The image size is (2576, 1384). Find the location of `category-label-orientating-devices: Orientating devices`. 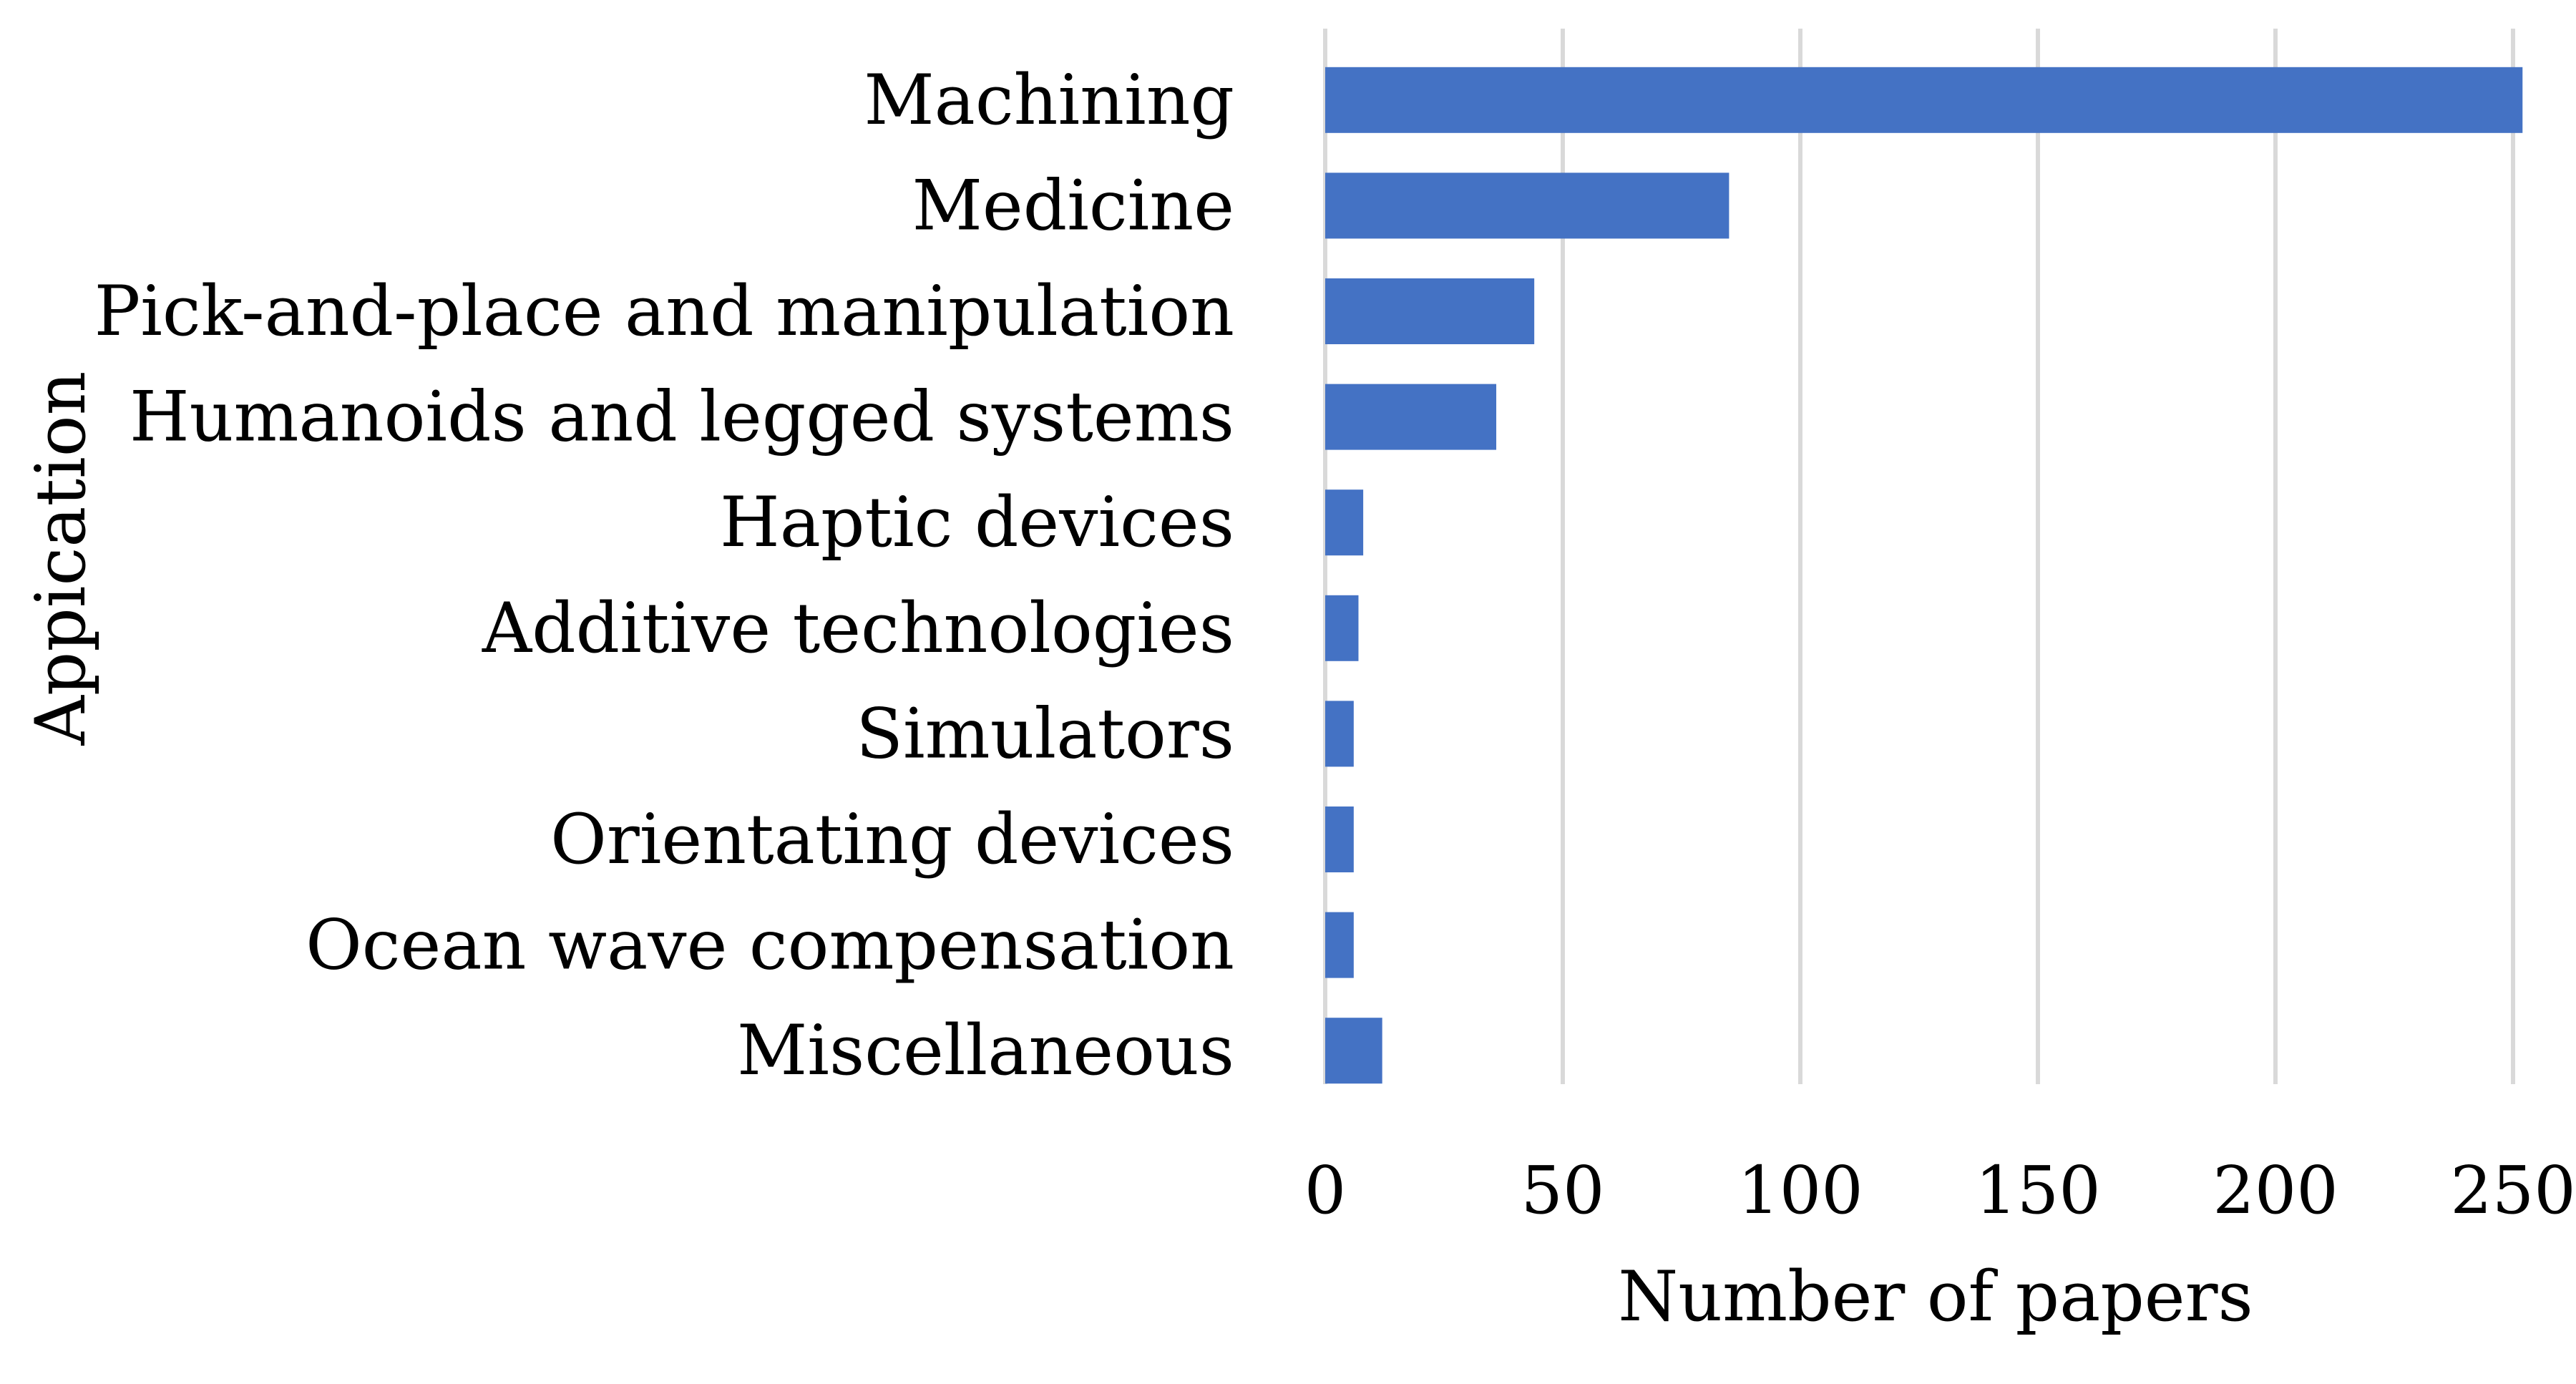

category-label-orientating-devices: Orientating devices is located at coordinates (892, 839).